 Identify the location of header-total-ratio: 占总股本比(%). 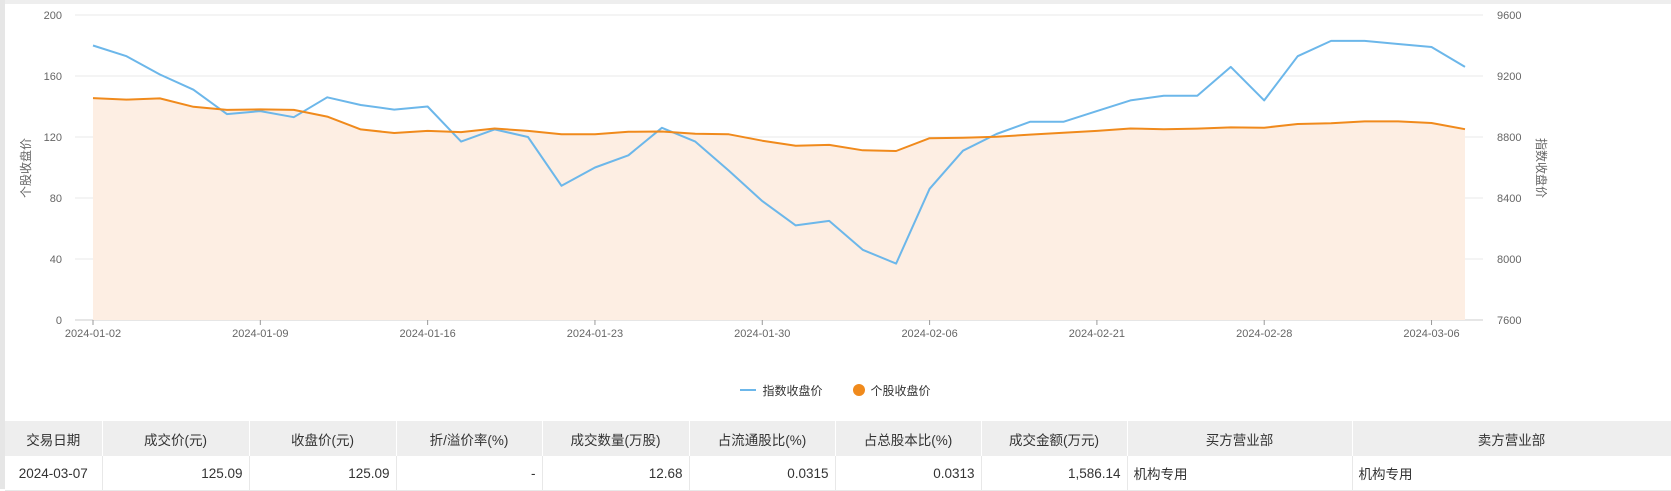
(908, 438).